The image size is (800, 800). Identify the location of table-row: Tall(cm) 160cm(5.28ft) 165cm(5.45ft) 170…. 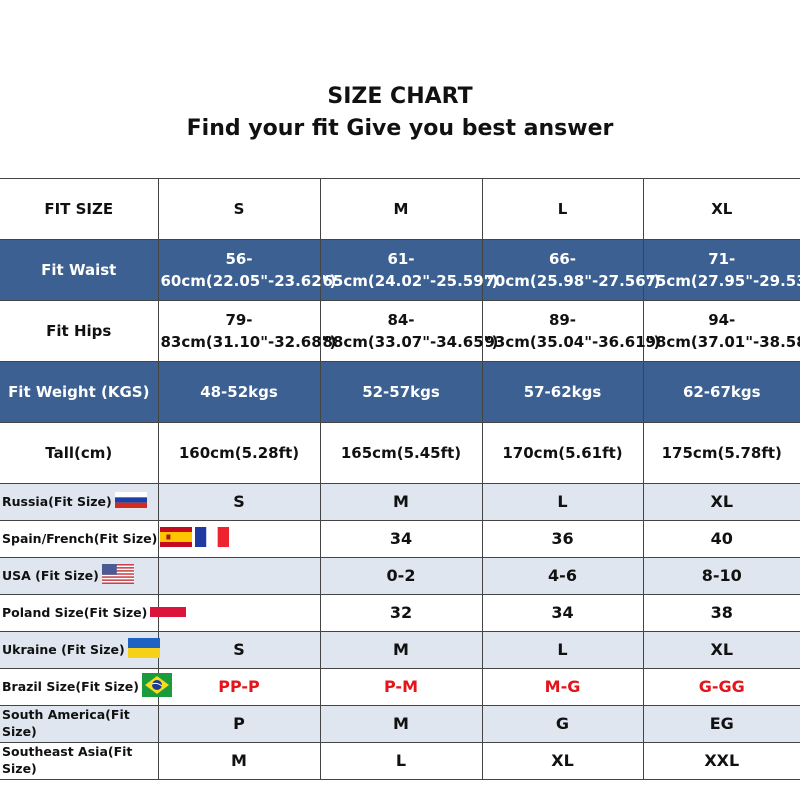
(400, 453).